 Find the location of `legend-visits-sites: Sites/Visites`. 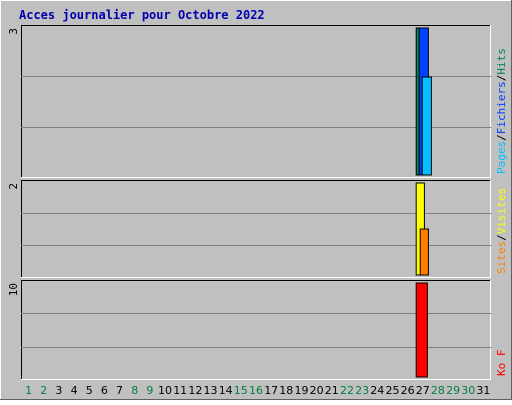

legend-visits-sites: Sites/Visites is located at coordinates (501, 231).